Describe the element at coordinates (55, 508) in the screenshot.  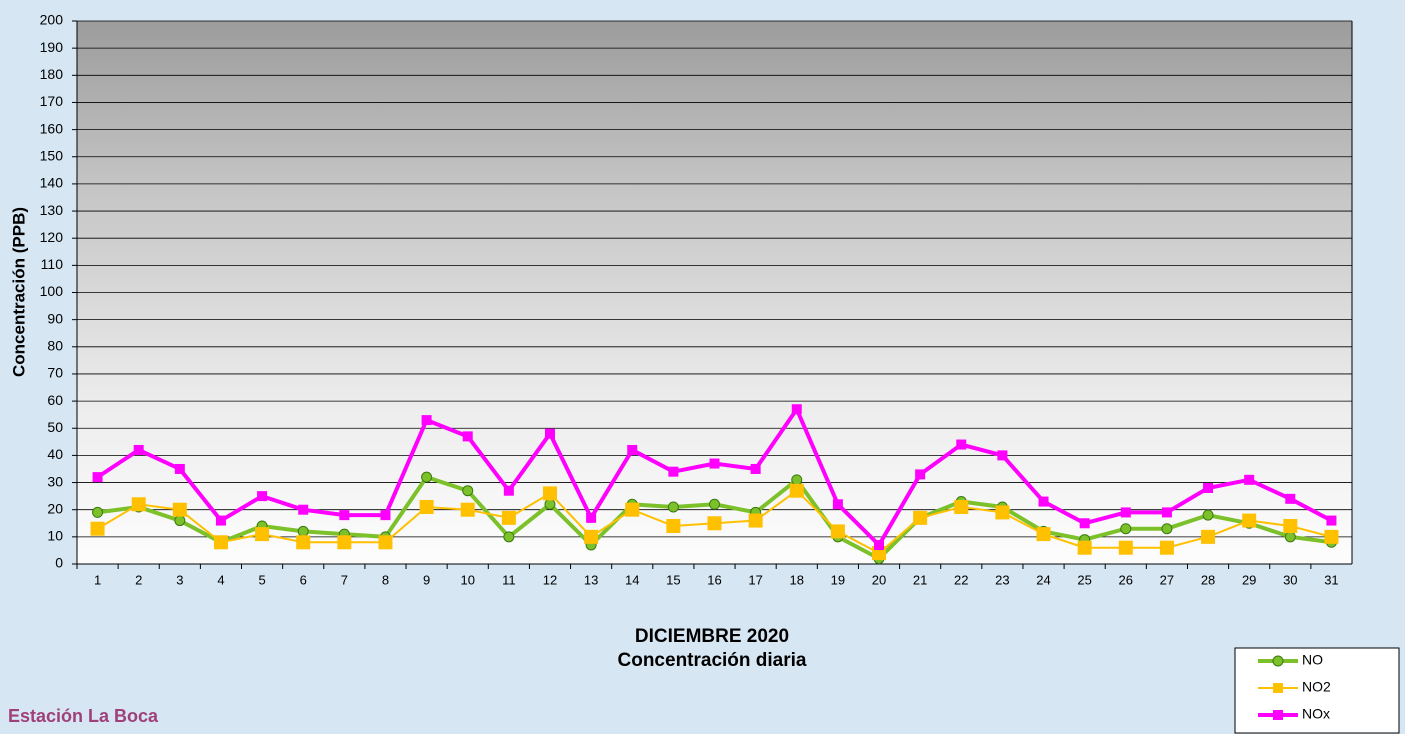
I see `y-tick-label: 20` at that location.